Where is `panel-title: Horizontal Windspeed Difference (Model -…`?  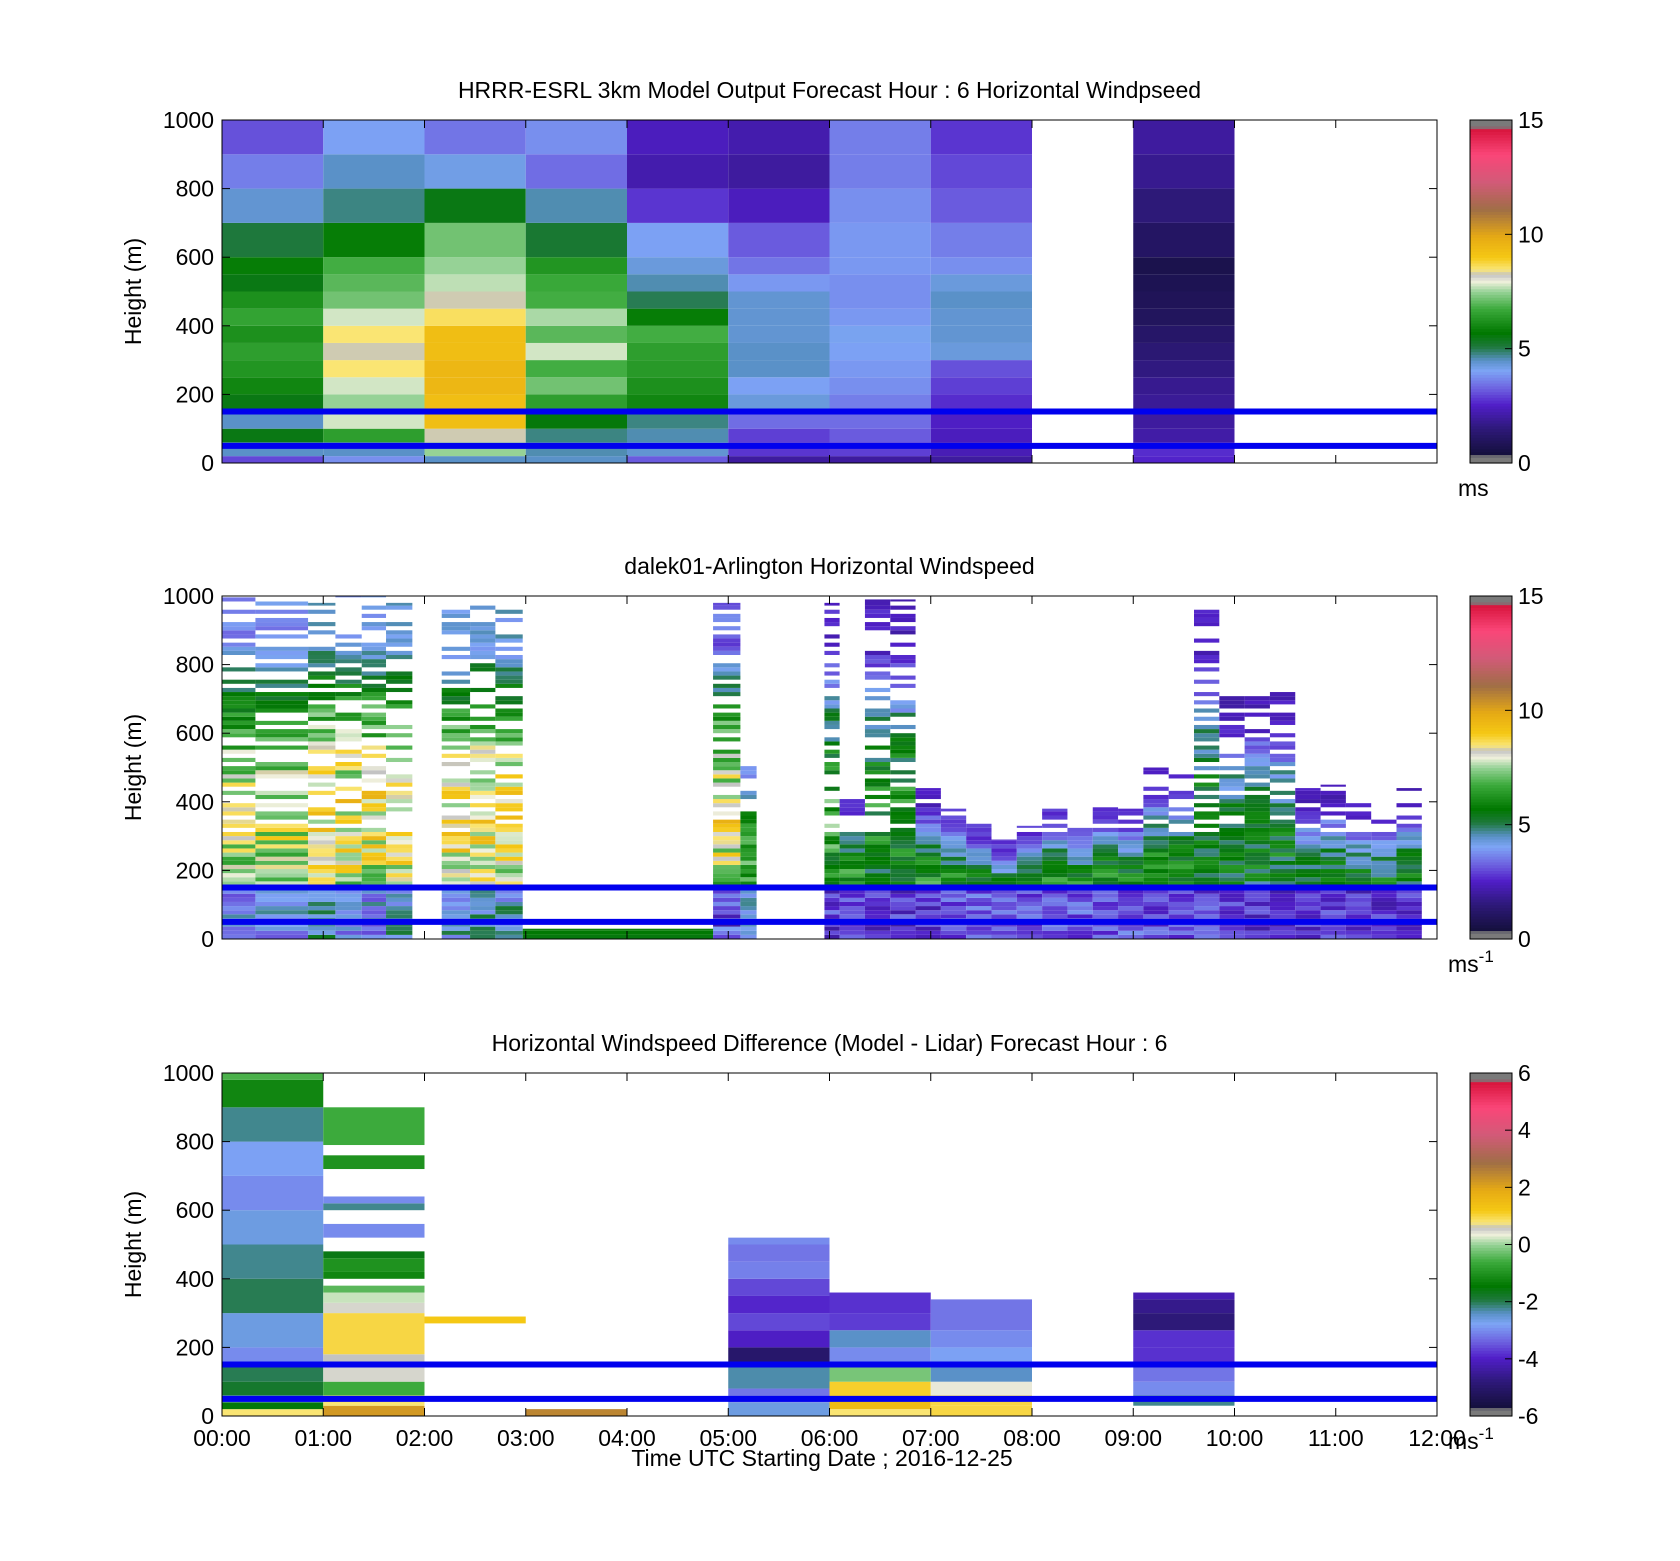
panel-title: Horizontal Windspeed Difference (Model -… is located at coordinates (830, 1043).